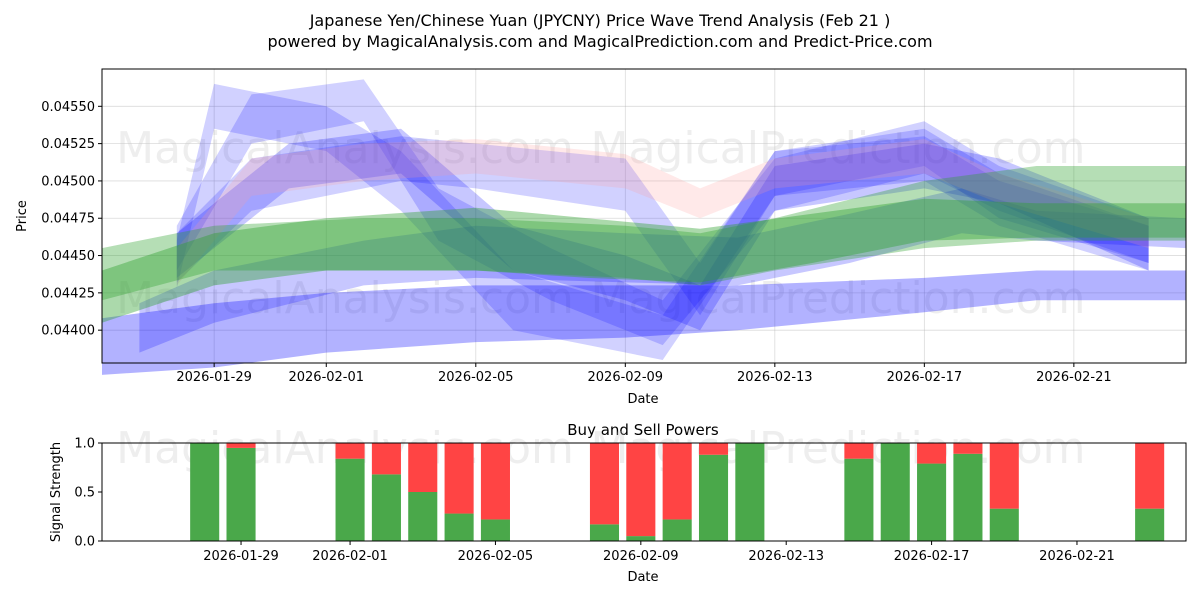 Image resolution: width=1200 pixels, height=600 pixels. I want to click on price-x-axis-label: Date, so click(642, 399).